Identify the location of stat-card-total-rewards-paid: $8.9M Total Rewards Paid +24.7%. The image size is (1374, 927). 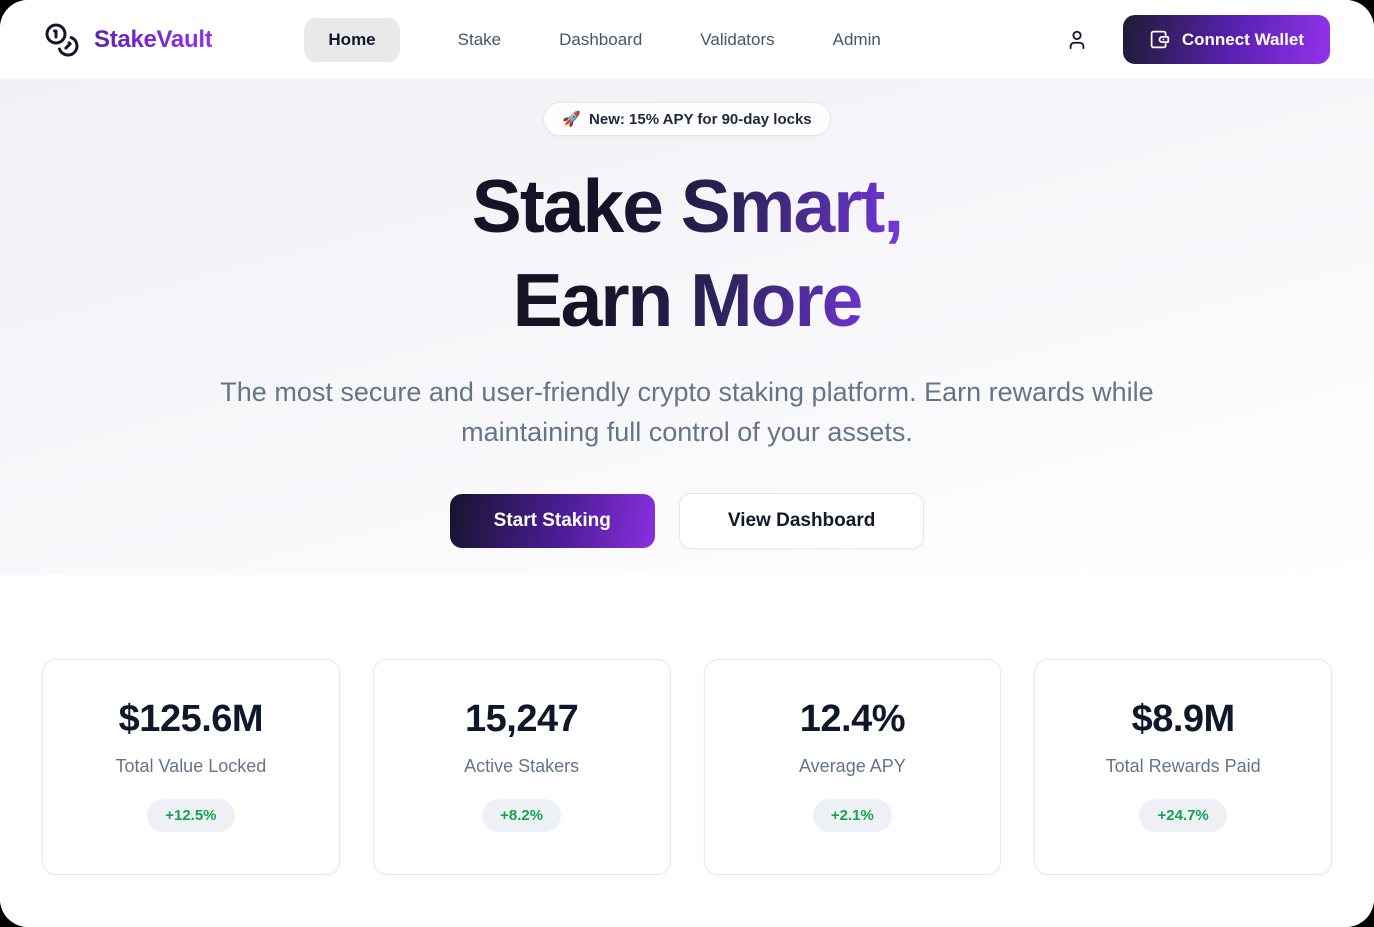
(1183, 767).